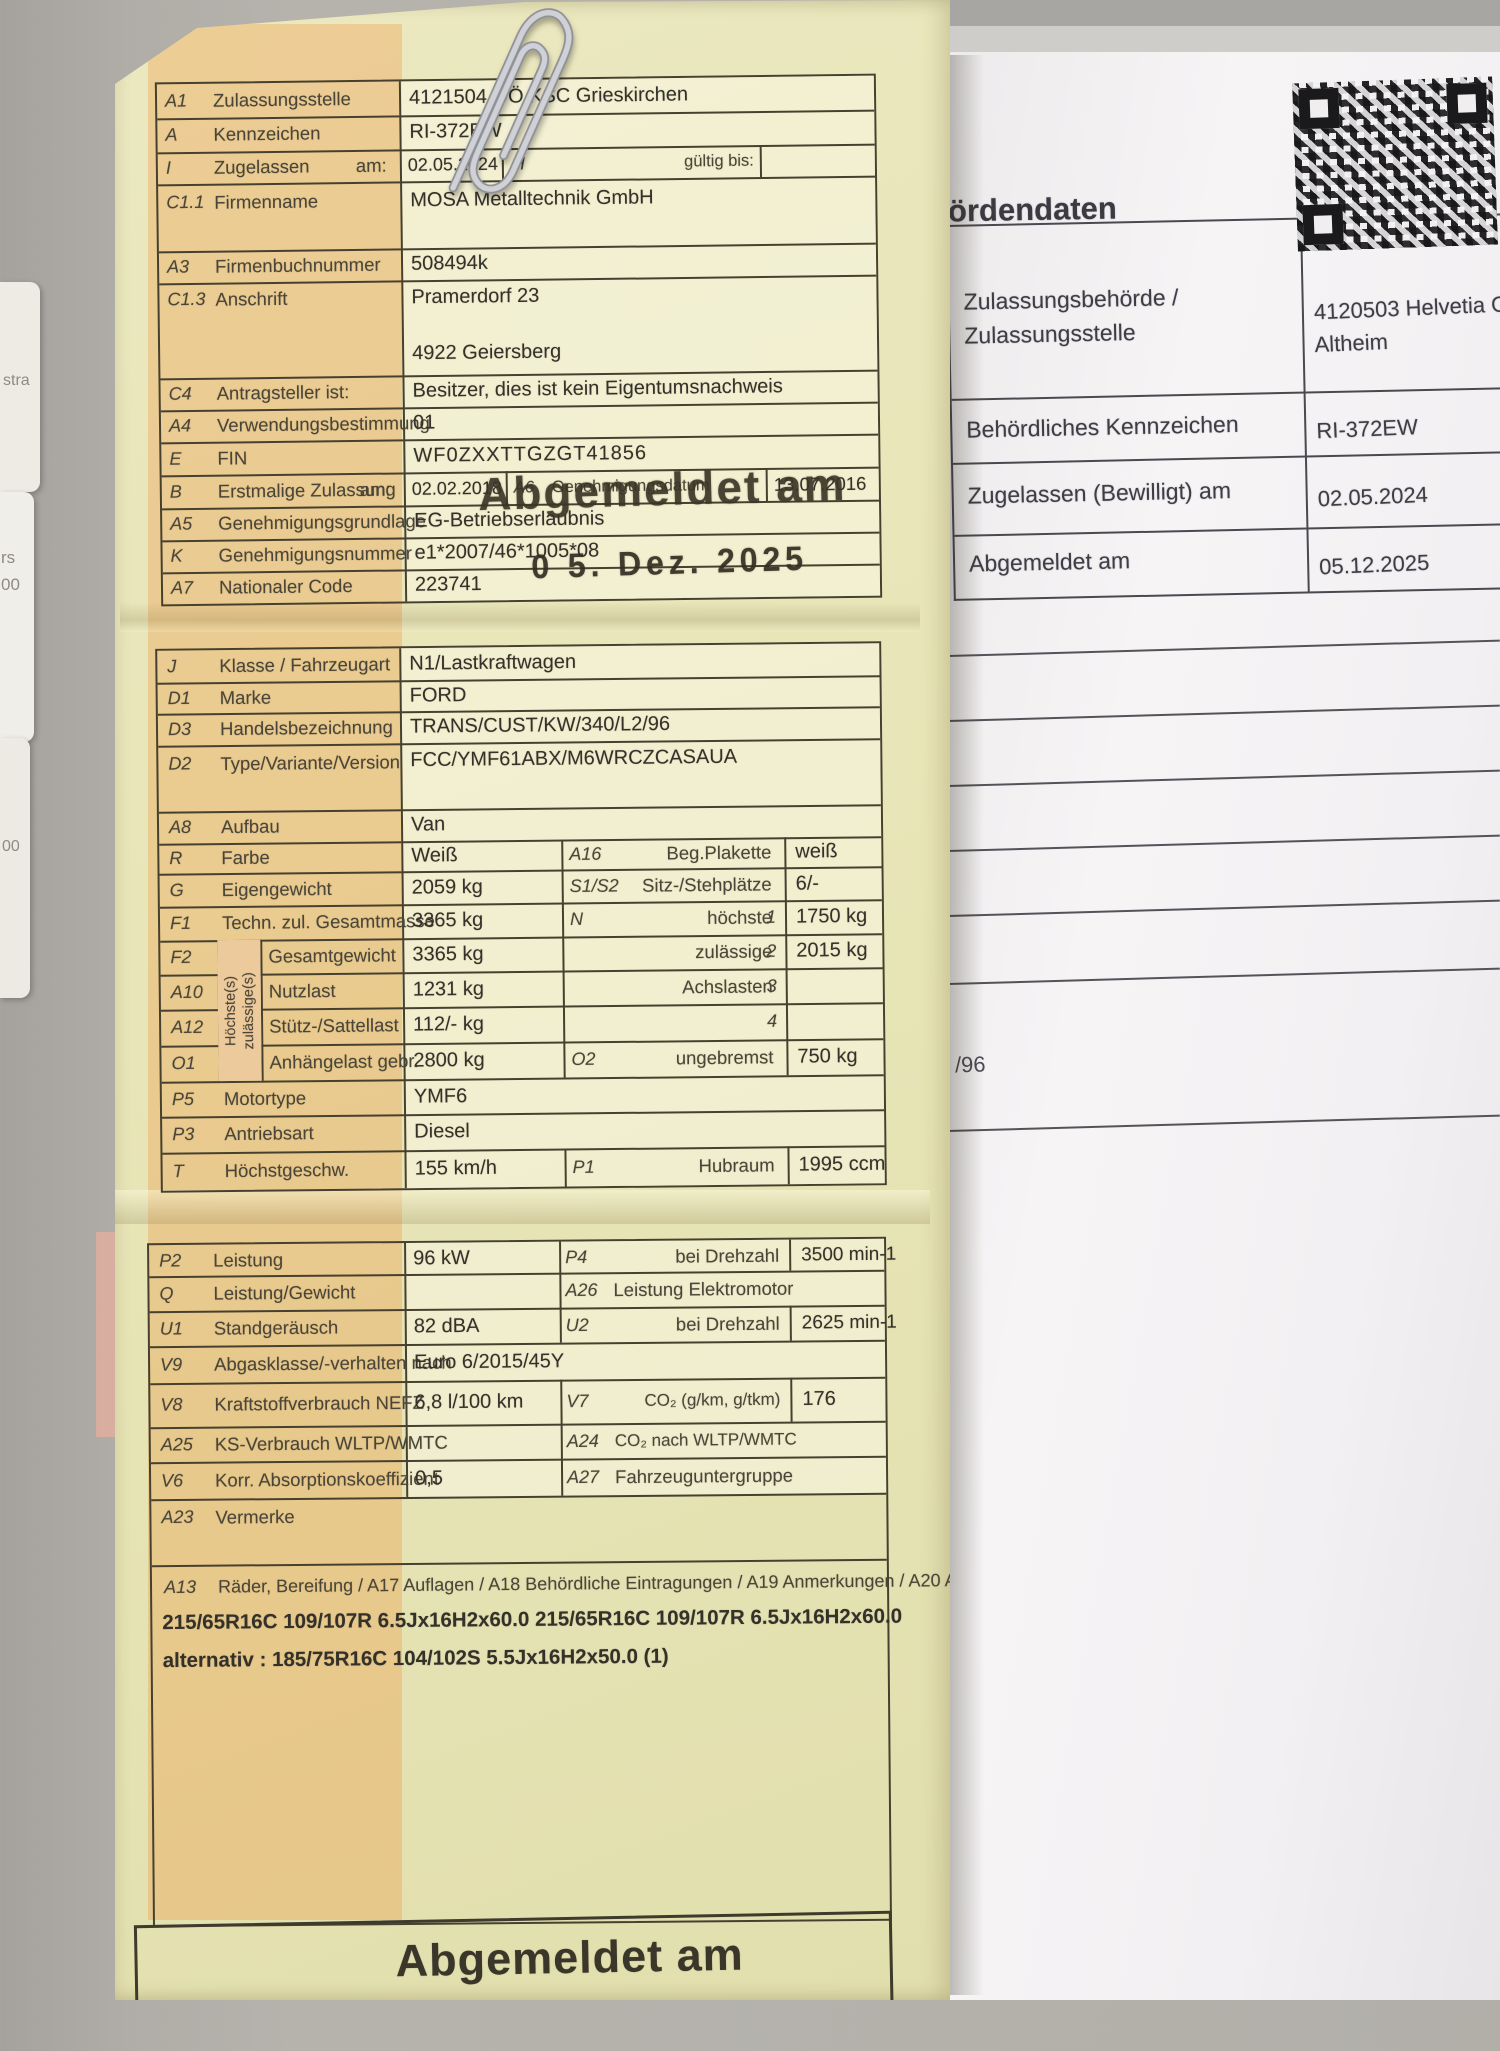 The width and height of the screenshot is (1500, 2051). What do you see at coordinates (1212, 14) in the screenshot?
I see `desk-strip` at bounding box center [1212, 14].